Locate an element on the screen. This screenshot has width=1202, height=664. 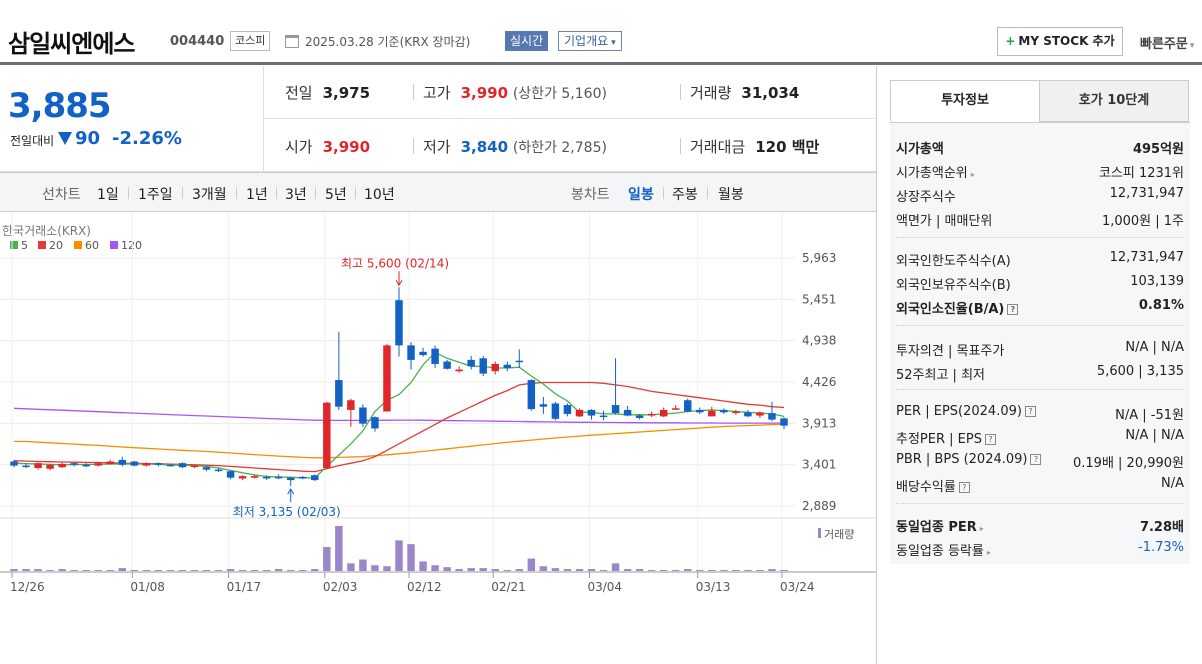
tab-3year: 3년 is located at coordinates (296, 195).